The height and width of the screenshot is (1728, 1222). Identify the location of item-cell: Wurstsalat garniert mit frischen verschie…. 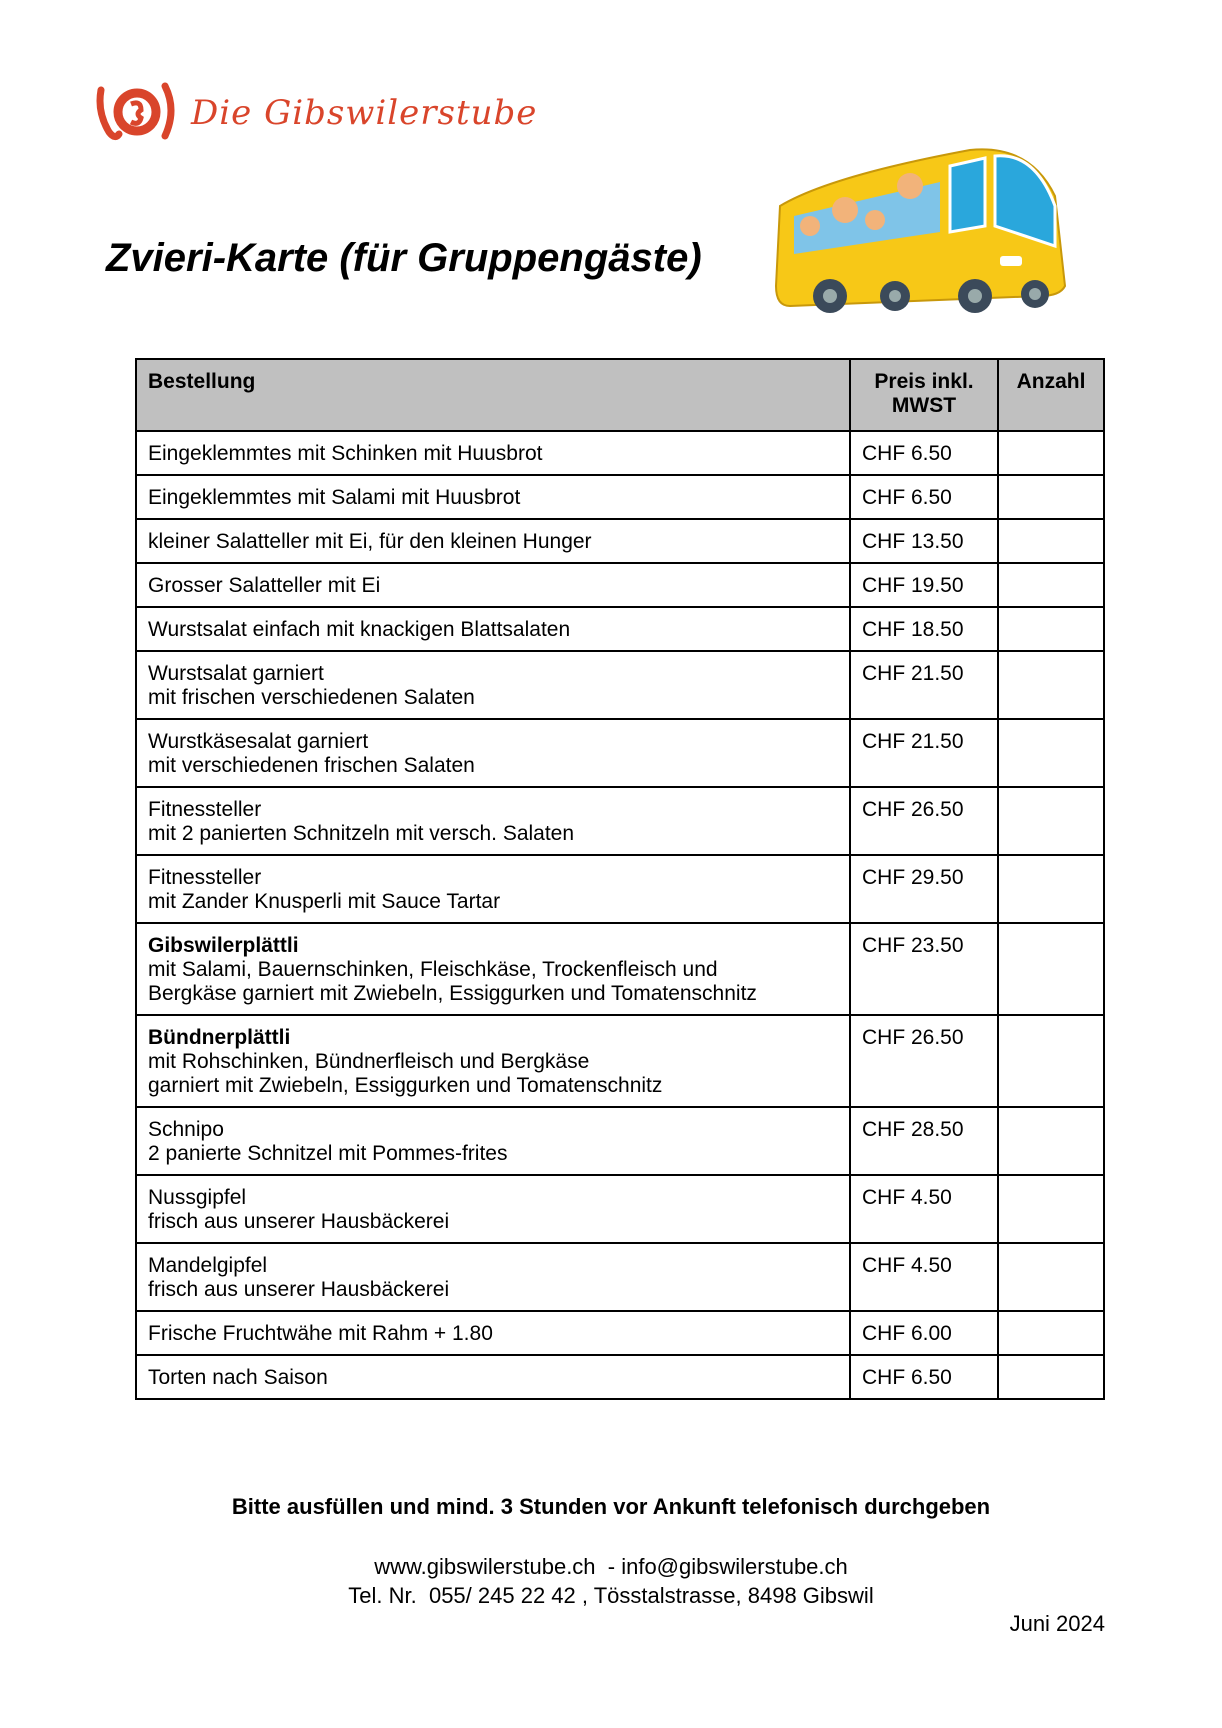
(493, 685).